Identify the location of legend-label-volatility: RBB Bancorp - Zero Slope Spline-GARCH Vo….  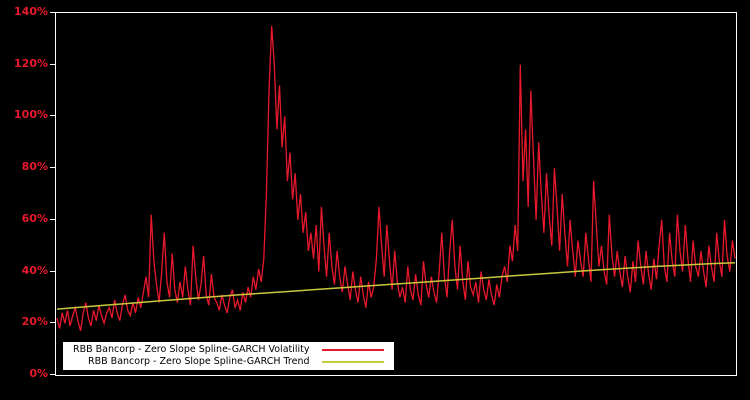
(191, 349).